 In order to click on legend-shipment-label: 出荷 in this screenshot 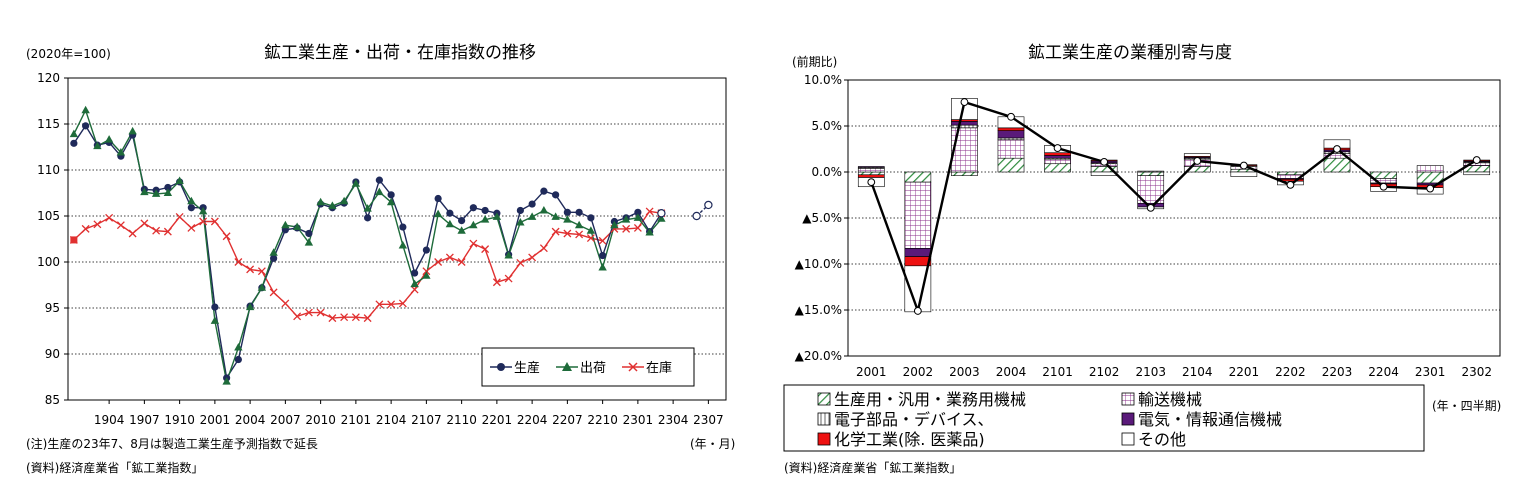, I will do `click(593, 368)`.